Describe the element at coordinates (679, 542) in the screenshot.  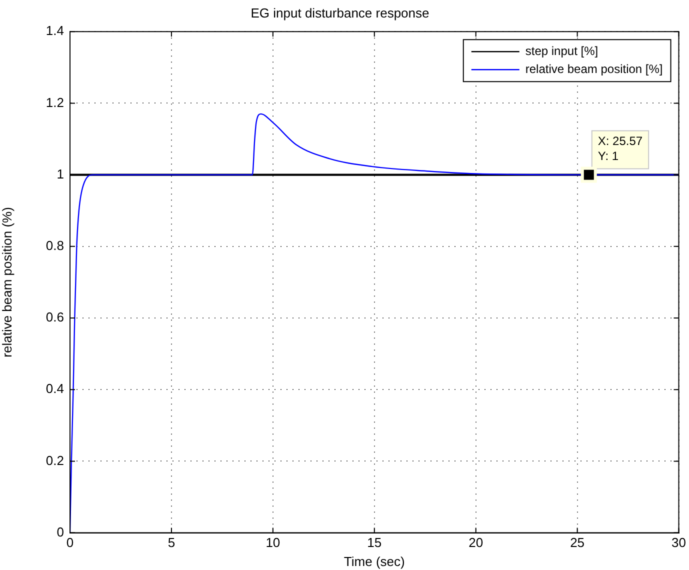
I see `x-tick-label: 30` at that location.